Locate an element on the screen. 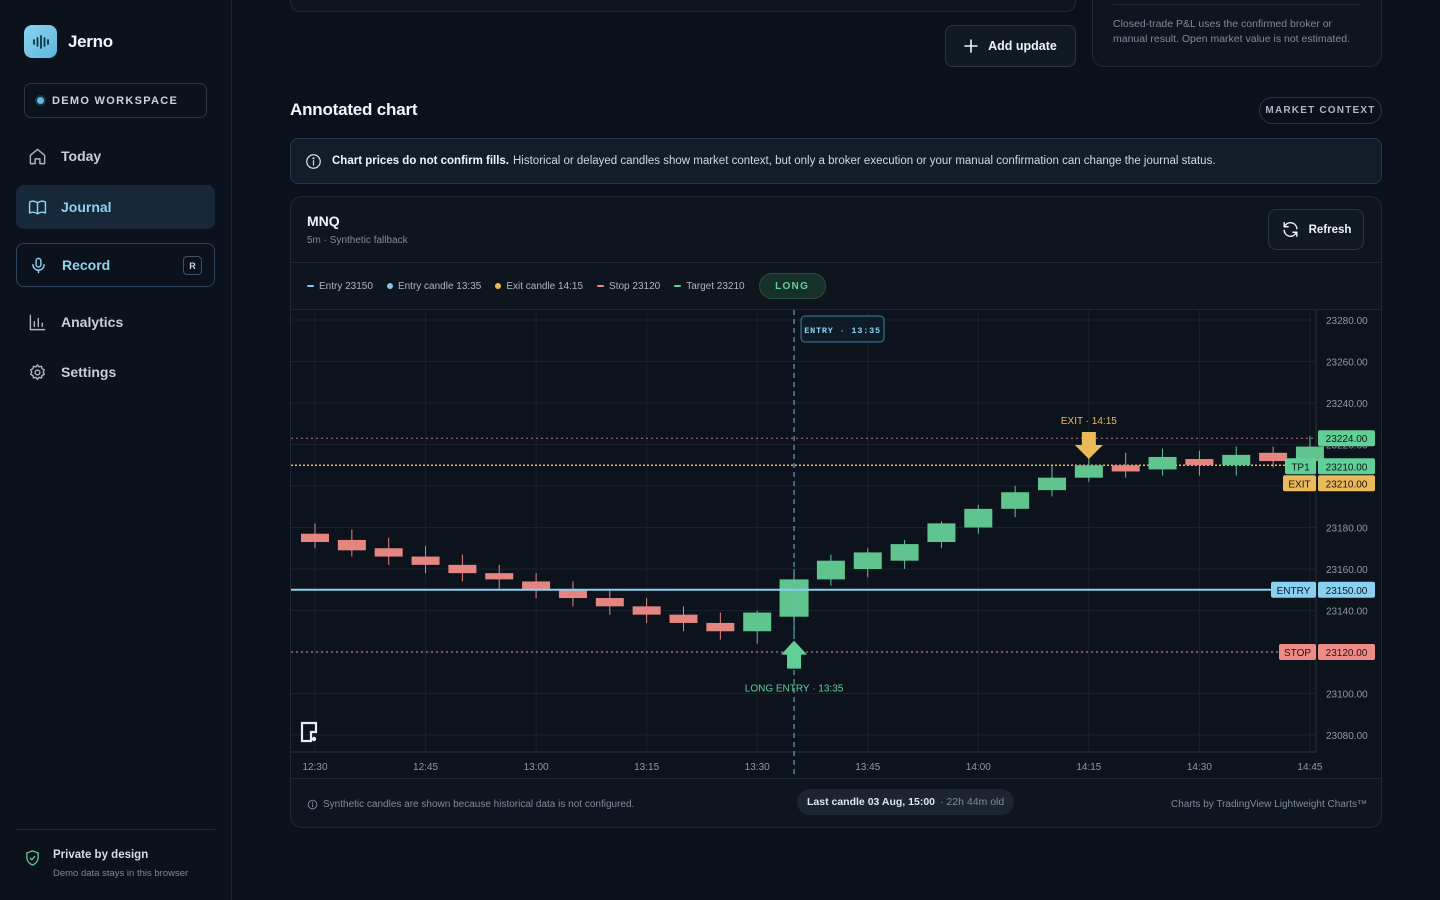 The height and width of the screenshot is (900, 1440). entry-price-tag-label: 23150.00 is located at coordinates (1347, 591).